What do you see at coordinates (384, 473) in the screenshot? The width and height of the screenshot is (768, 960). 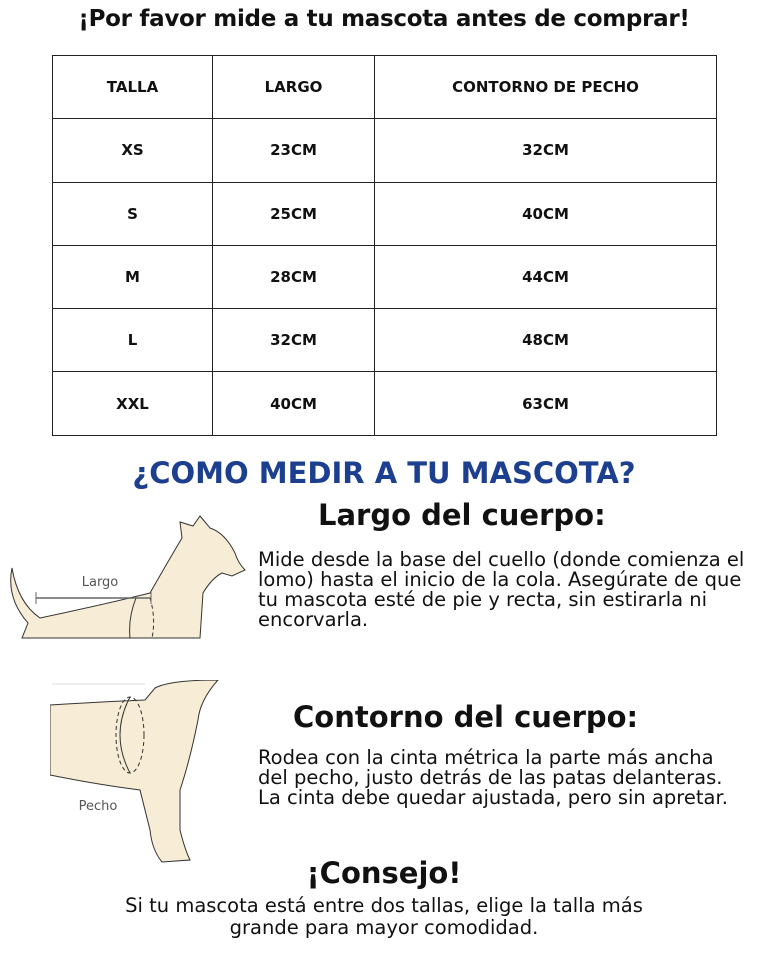 I see `how-to-measure-title: ¿COMO MEDIR A TU MASCOTA?` at bounding box center [384, 473].